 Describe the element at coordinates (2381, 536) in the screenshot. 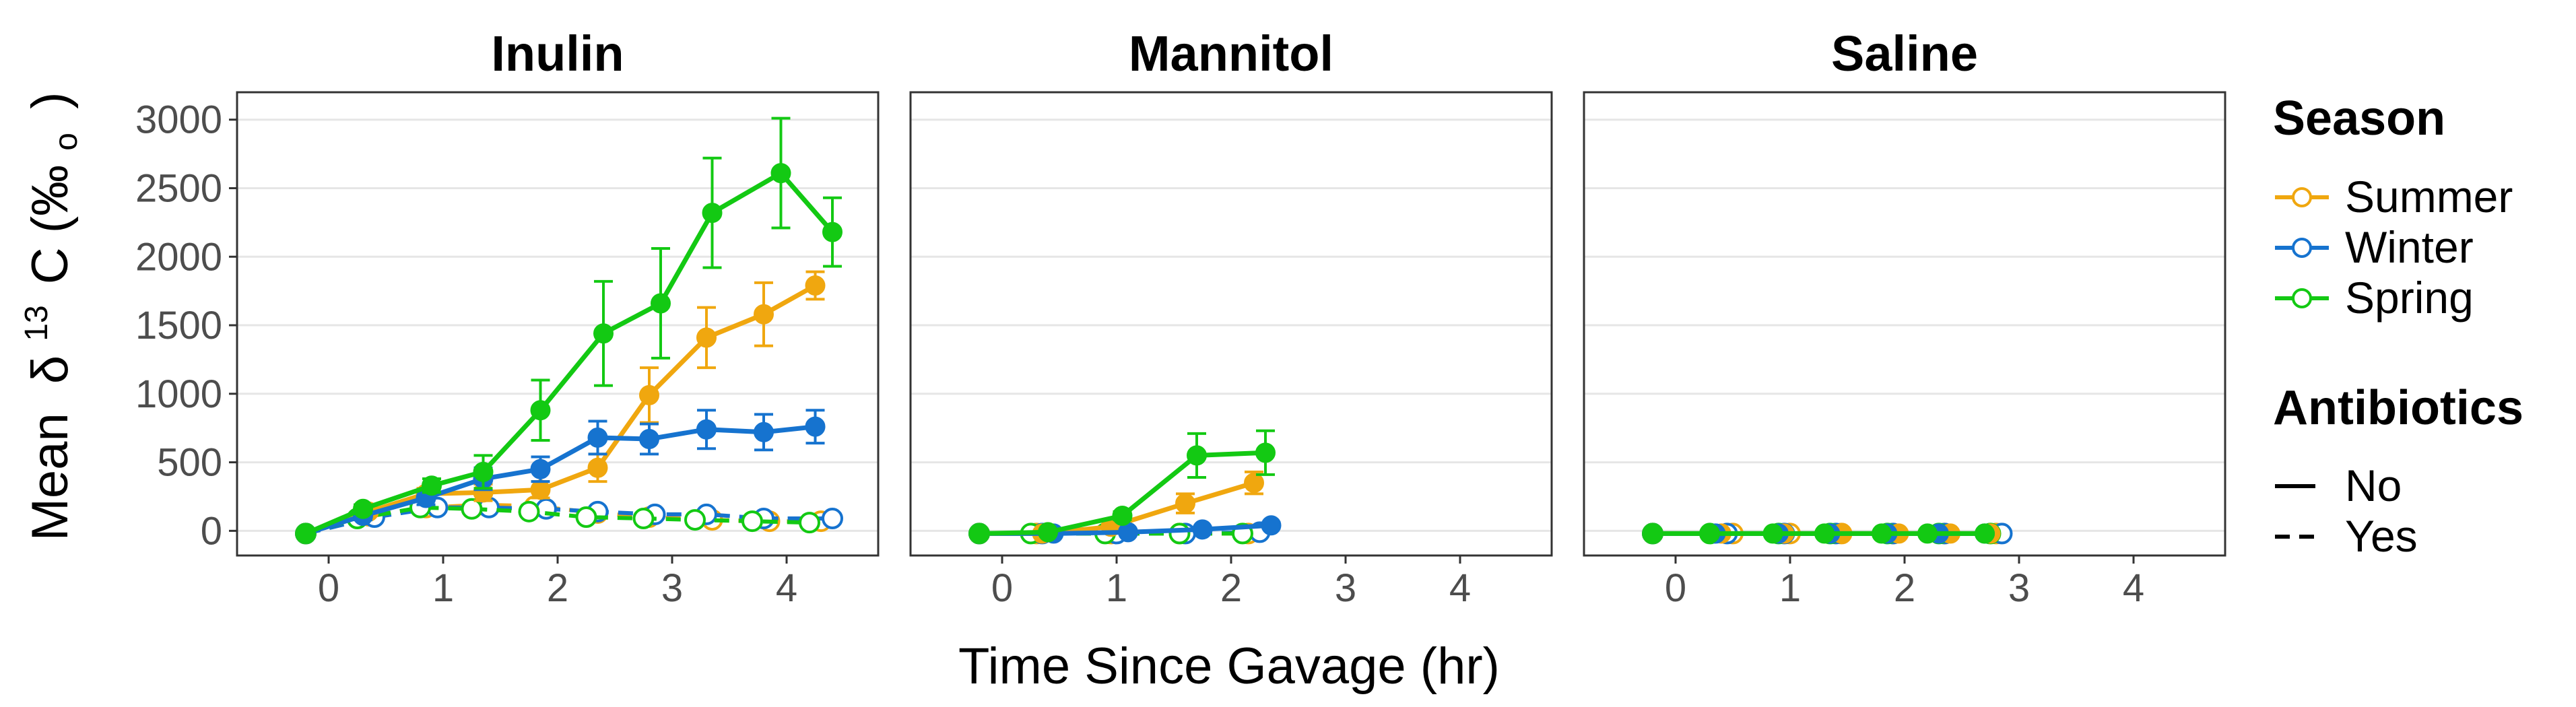

I see `legend-label: Yes` at that location.